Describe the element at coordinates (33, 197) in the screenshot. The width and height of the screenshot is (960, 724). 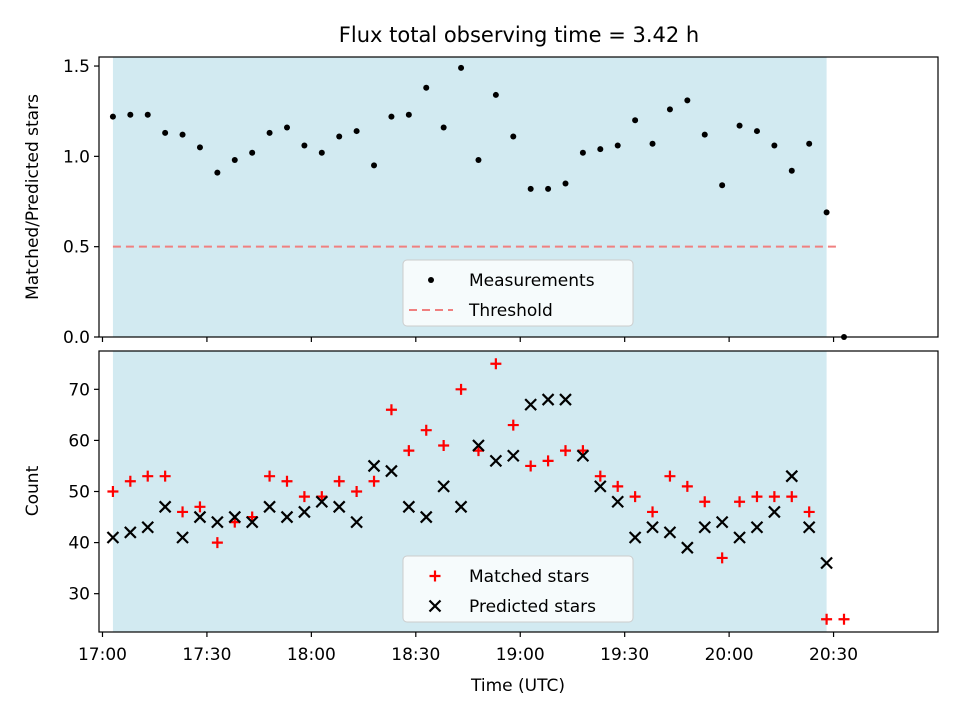
I see `top-ylabel: Matched/Predicted stars` at that location.